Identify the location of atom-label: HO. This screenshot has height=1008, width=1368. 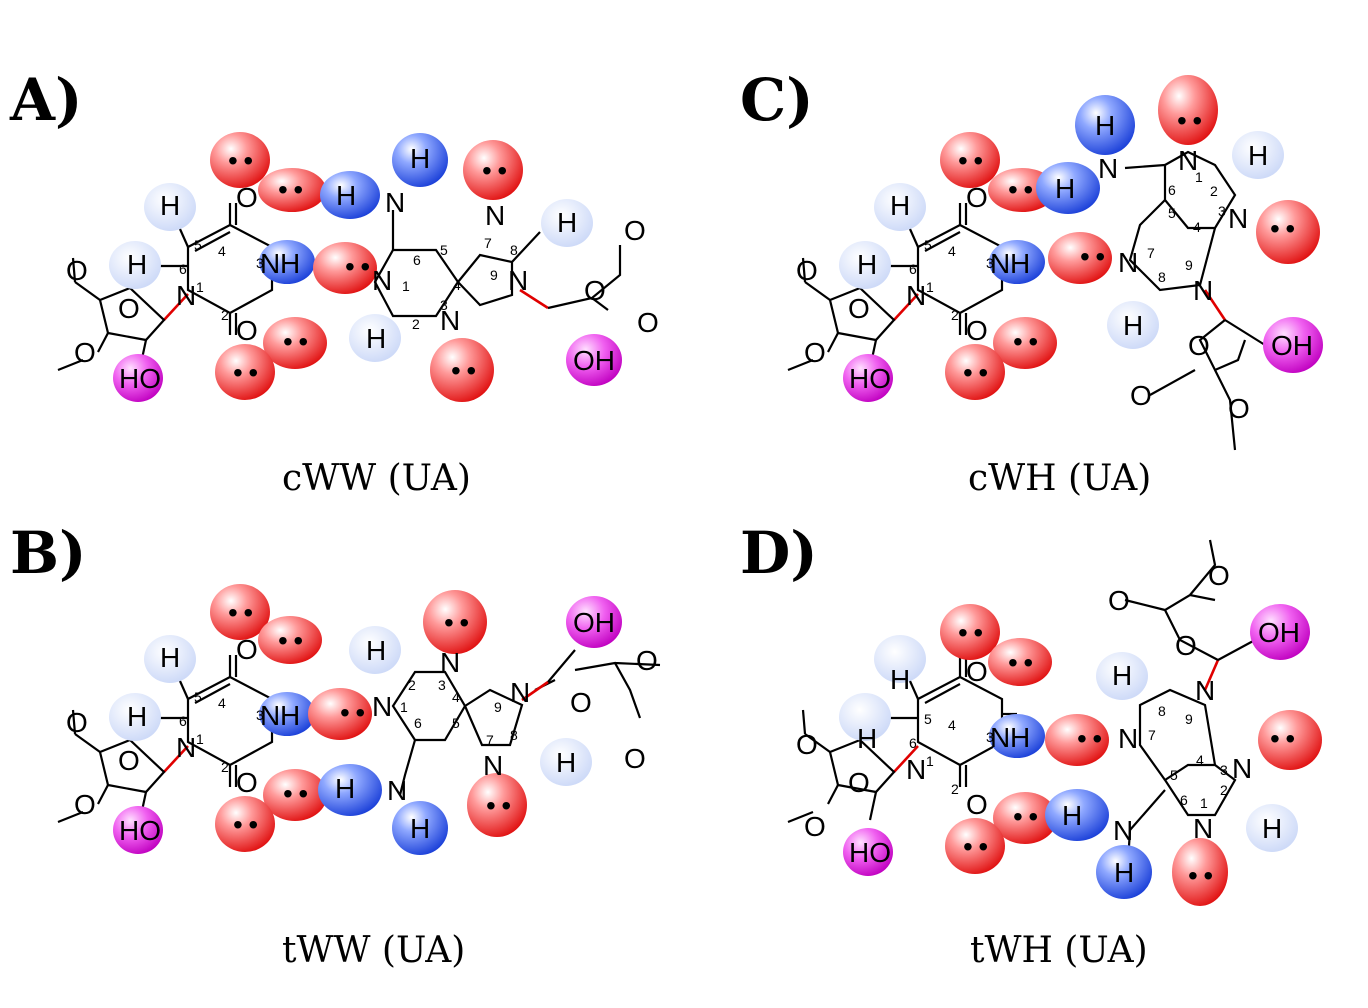
(870, 852).